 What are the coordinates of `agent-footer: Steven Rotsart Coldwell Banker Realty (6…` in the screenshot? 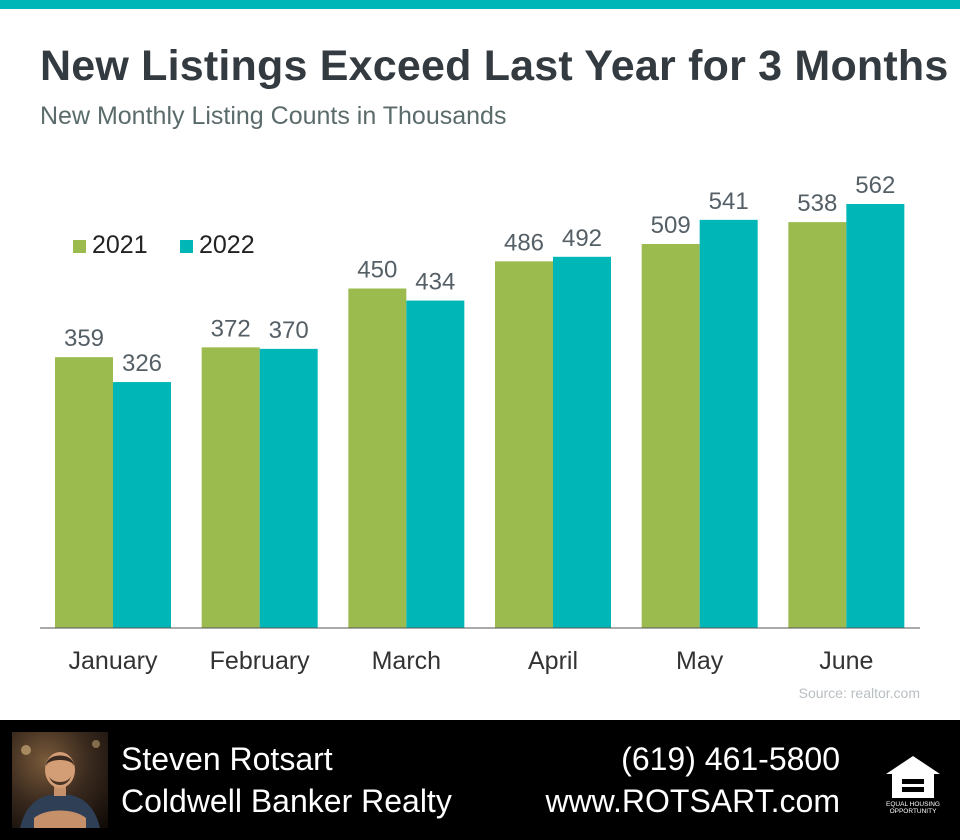 It's located at (480, 780).